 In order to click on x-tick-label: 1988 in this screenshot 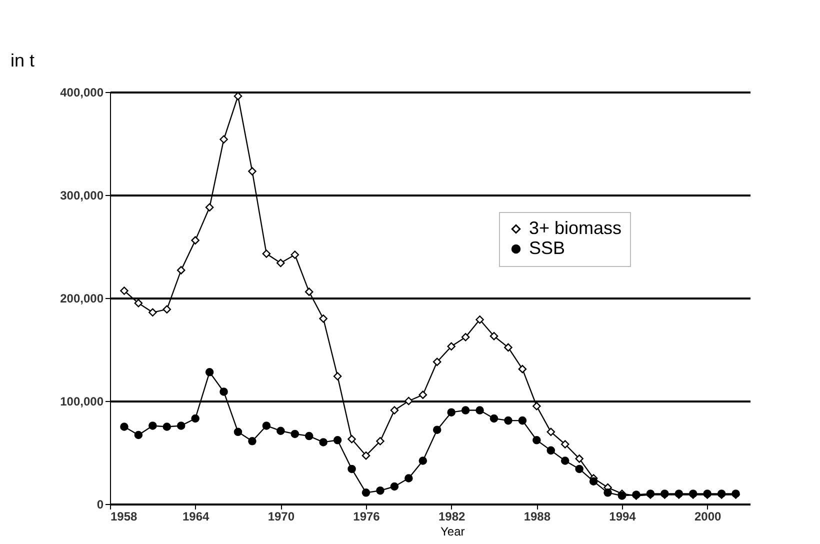, I will do `click(537, 517)`.